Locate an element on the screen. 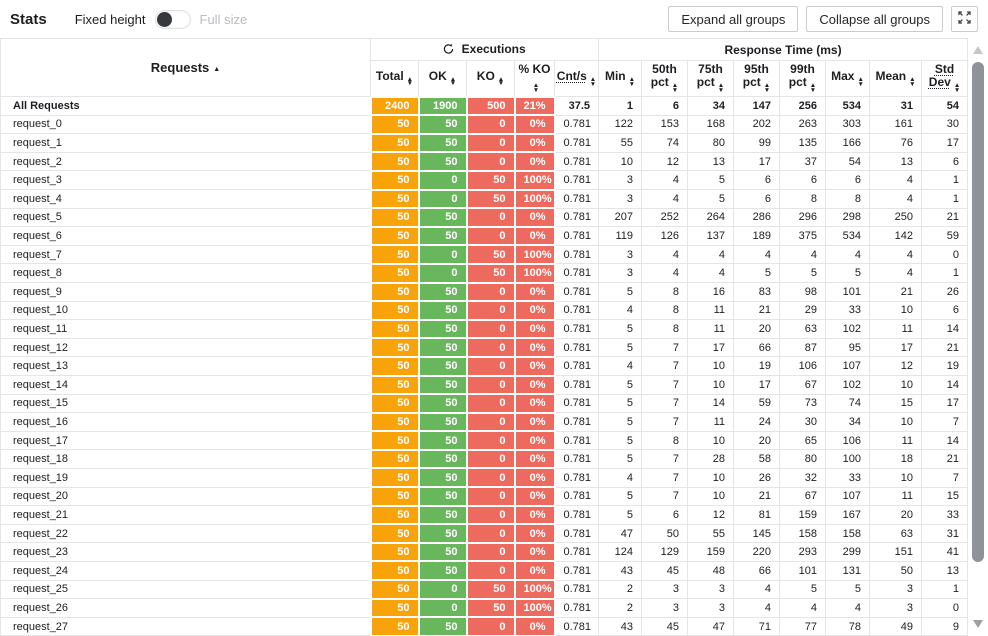  stat-cell: 15 is located at coordinates (896, 403).